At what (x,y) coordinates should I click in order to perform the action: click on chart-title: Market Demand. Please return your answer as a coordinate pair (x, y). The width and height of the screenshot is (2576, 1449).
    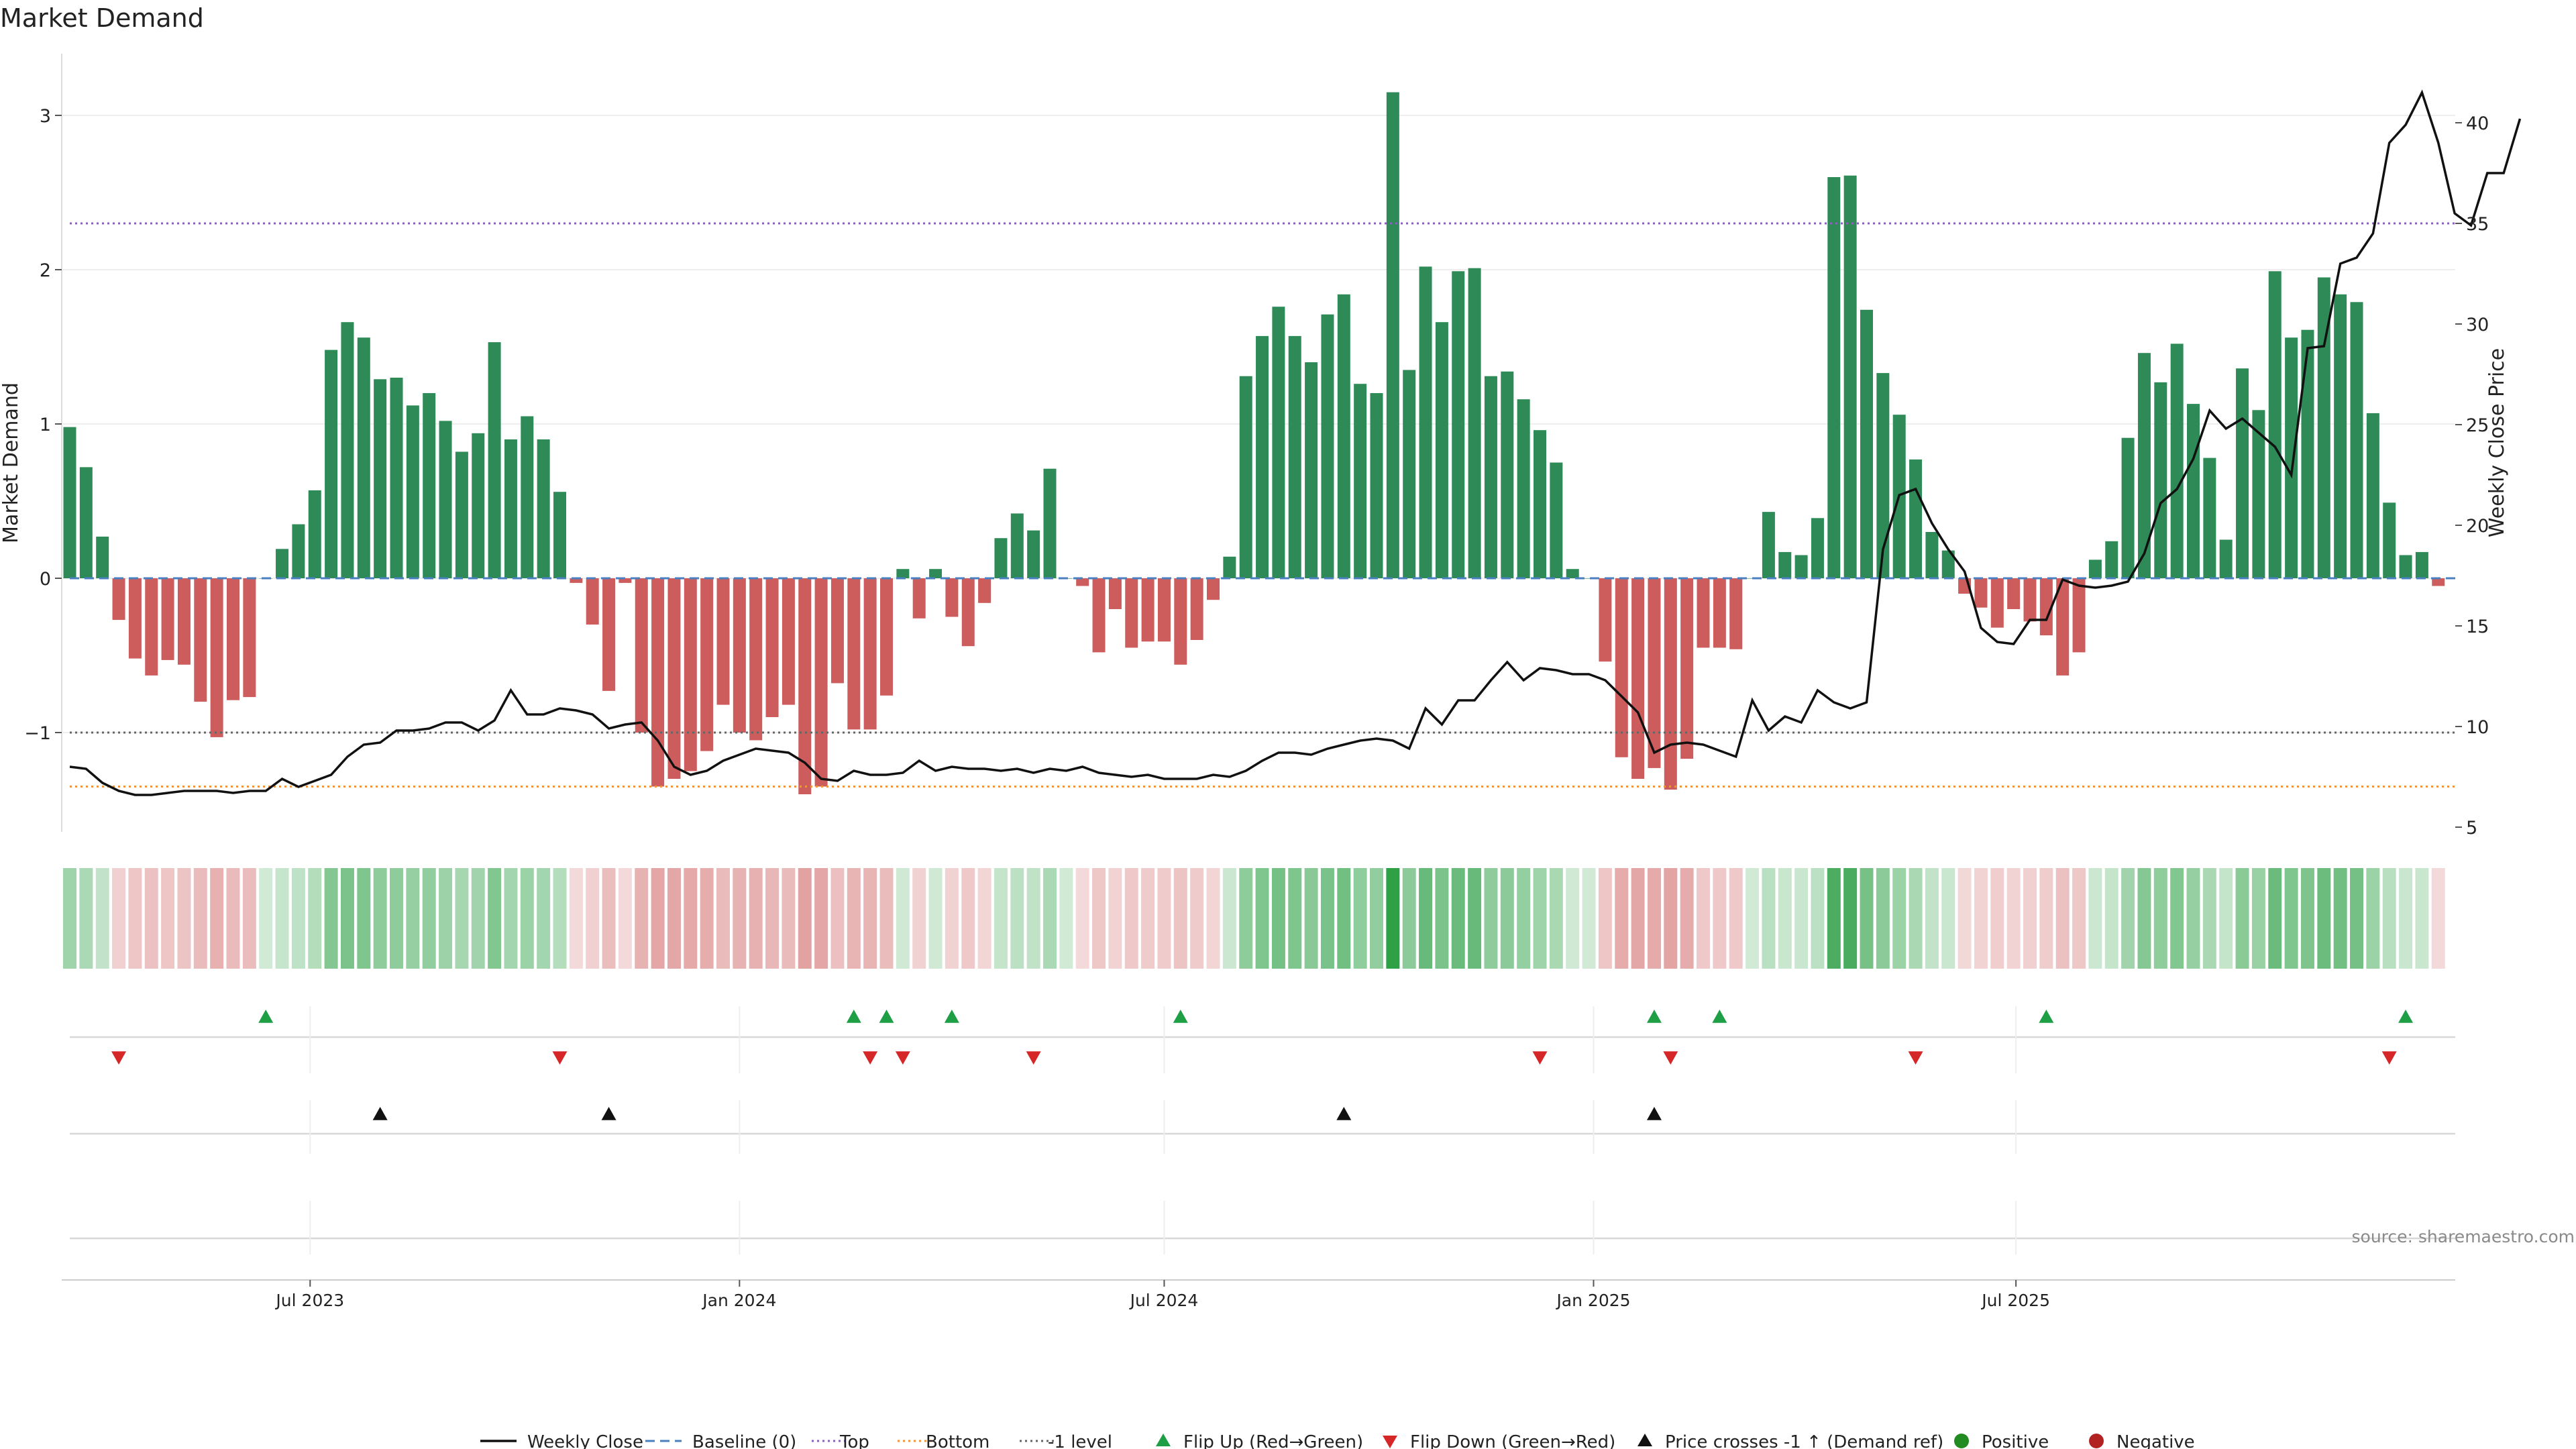
    Looking at the image, I should click on (102, 18).